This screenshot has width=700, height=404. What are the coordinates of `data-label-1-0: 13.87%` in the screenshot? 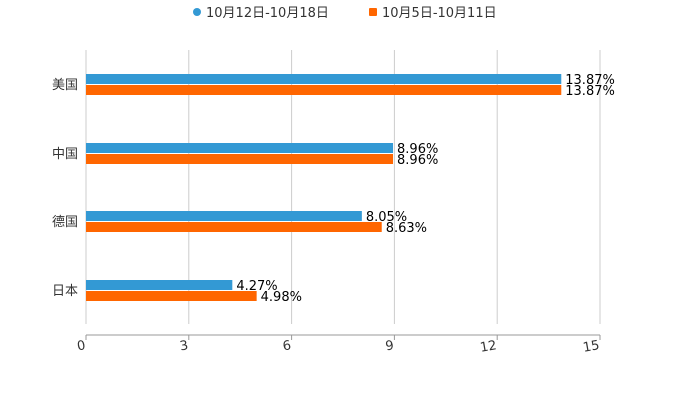 It's located at (590, 91).